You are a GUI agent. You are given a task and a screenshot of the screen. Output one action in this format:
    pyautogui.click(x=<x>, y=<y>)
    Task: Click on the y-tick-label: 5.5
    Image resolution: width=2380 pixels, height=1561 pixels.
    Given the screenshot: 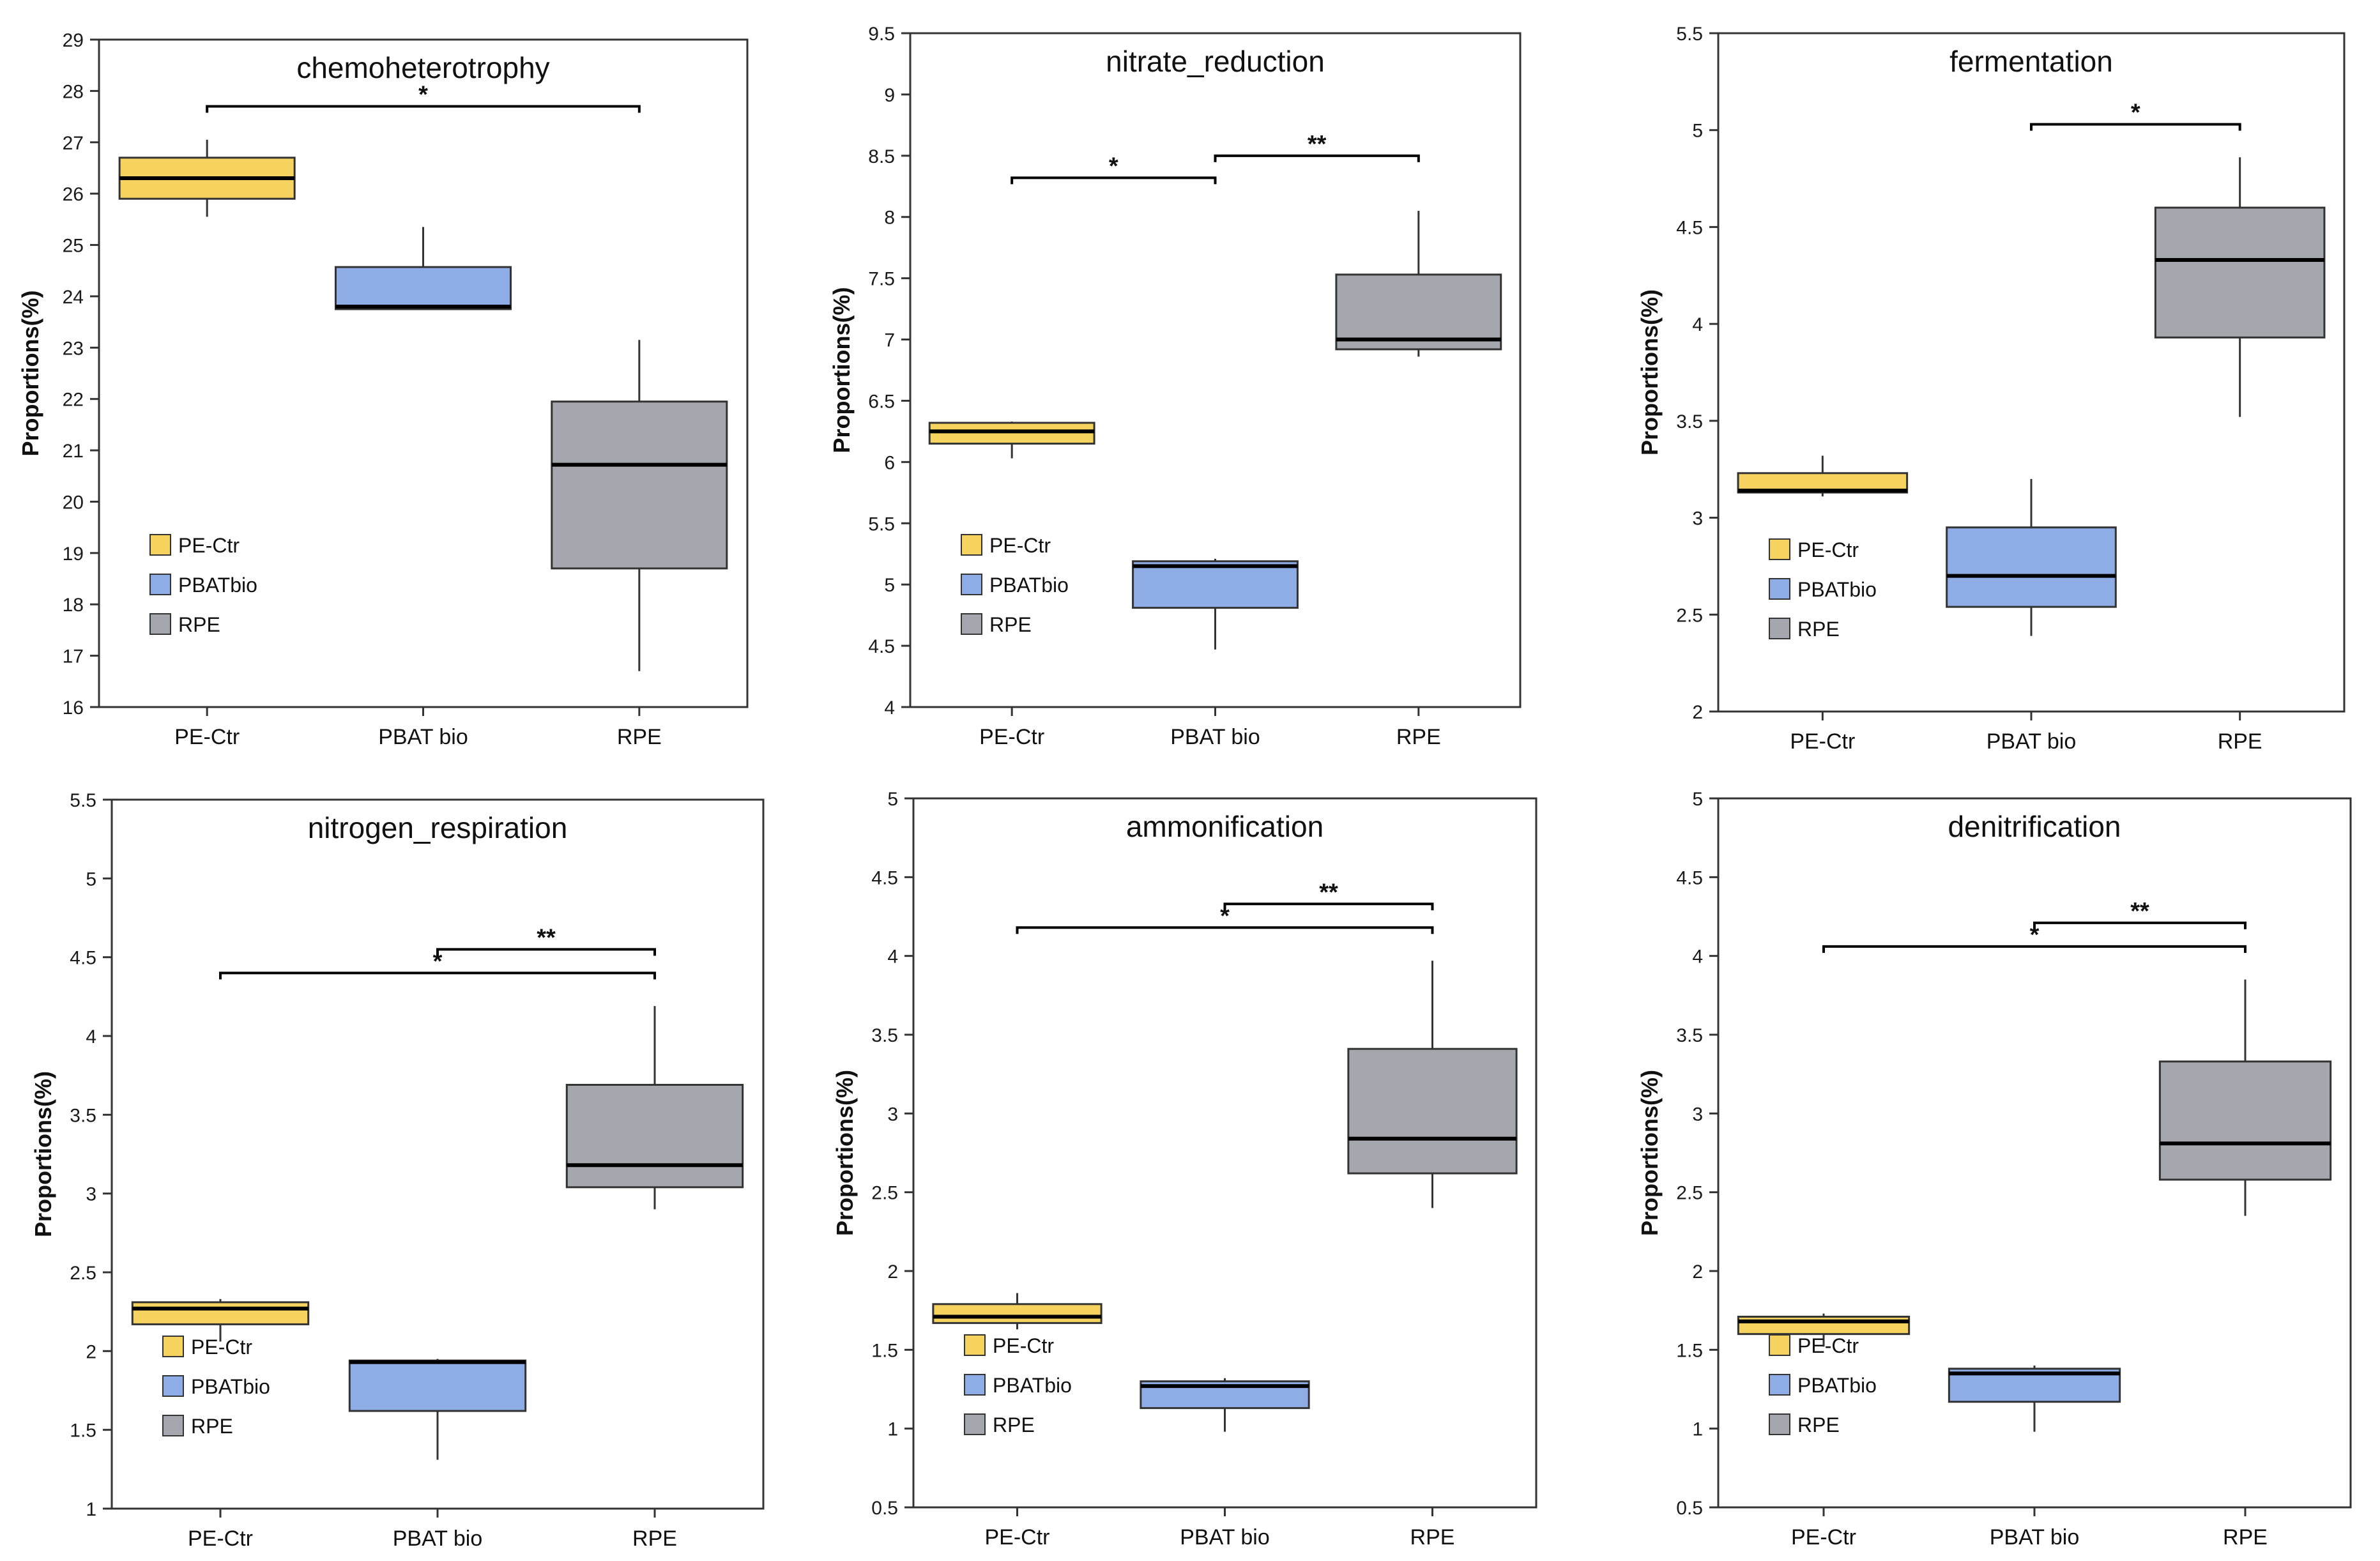 What is the action you would take?
    pyautogui.click(x=83, y=801)
    